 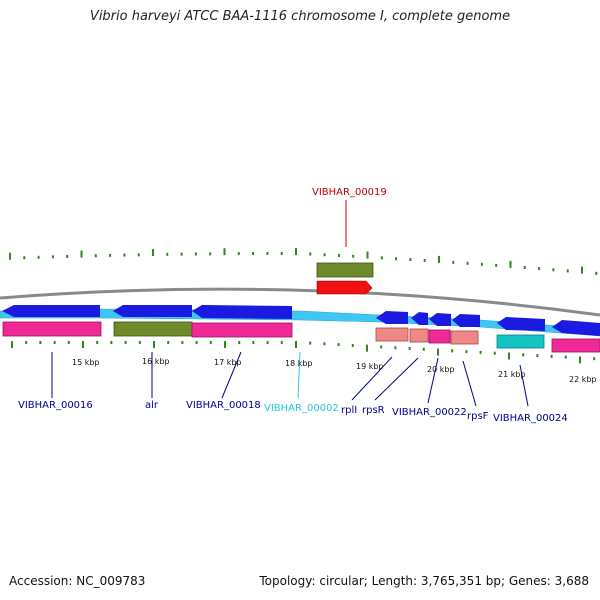 I want to click on scale-label: 21 kbp, so click(x=512, y=374).